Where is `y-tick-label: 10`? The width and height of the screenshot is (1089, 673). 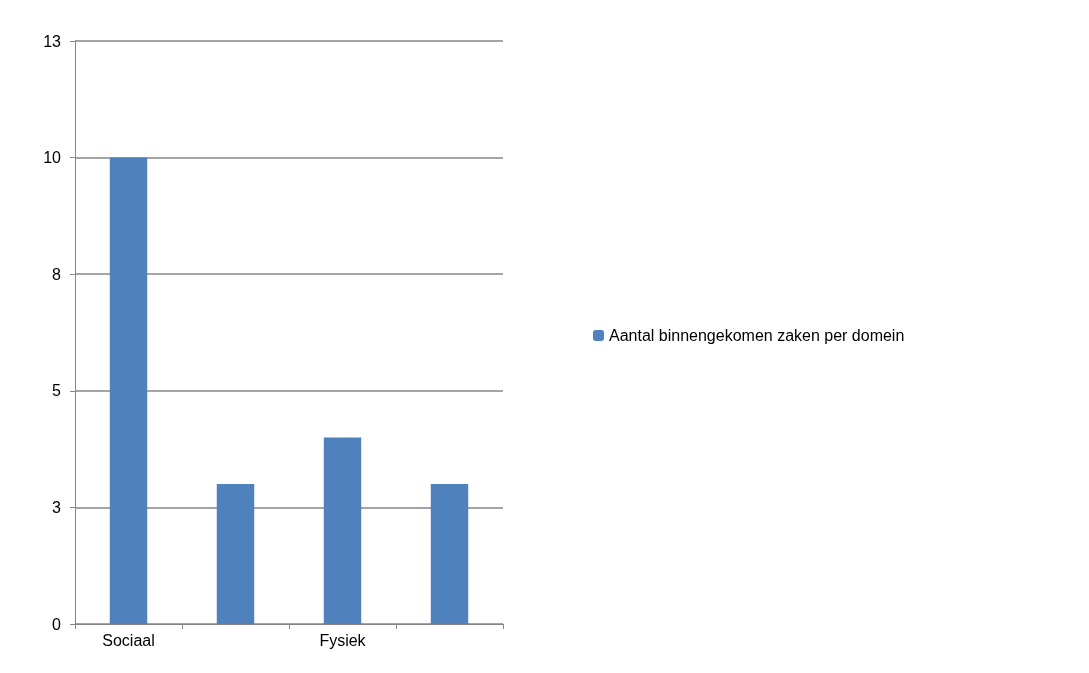
y-tick-label: 10 is located at coordinates (52, 158).